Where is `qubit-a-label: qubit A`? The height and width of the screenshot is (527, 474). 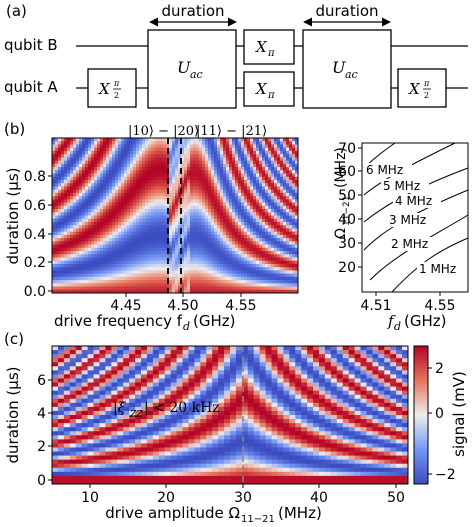
qubit-a-label: qubit A is located at coordinates (31, 87).